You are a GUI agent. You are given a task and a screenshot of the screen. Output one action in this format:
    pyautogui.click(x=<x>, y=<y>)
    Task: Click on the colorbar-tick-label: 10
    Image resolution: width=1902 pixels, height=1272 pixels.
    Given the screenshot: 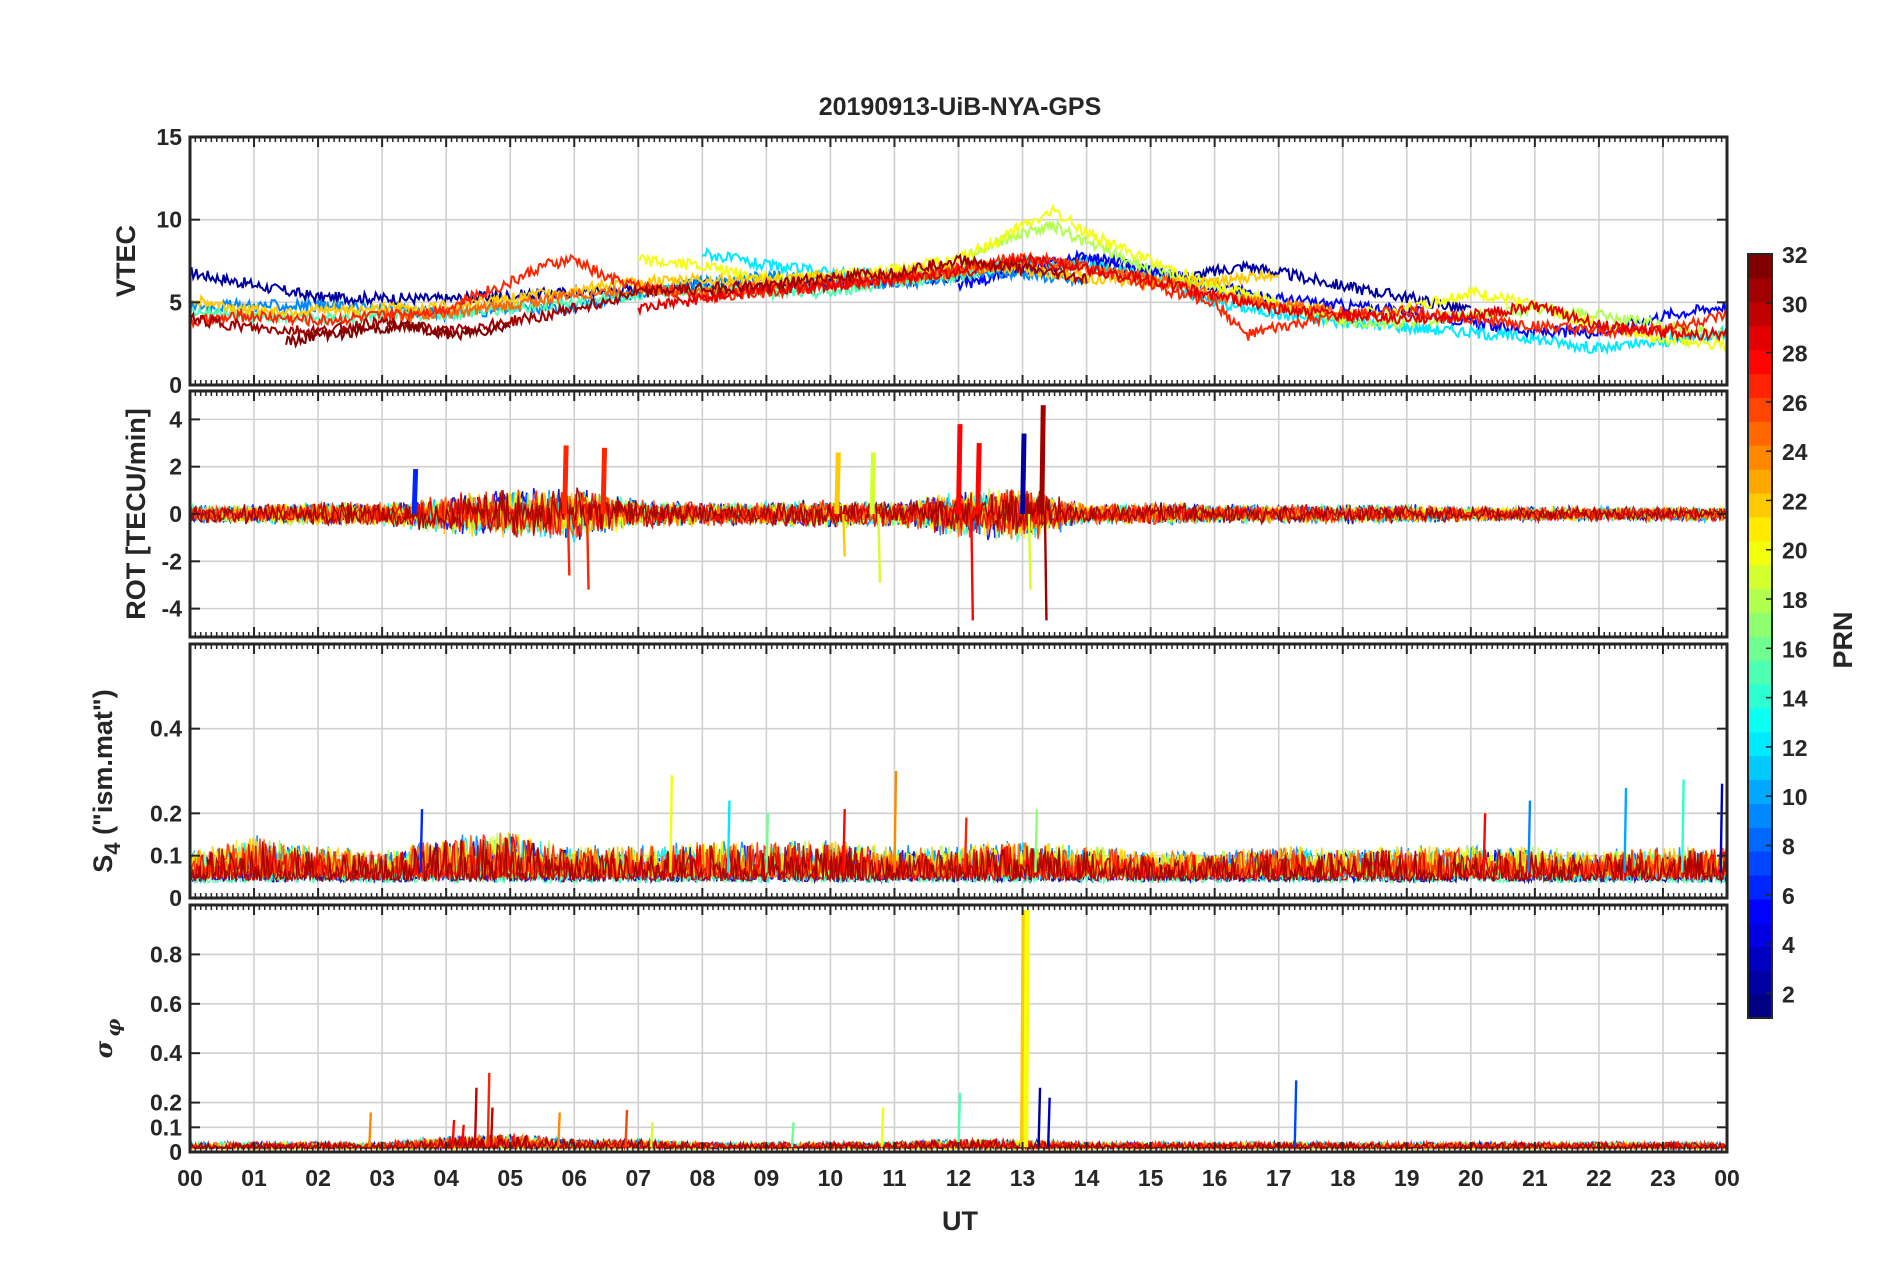 What is the action you would take?
    pyautogui.click(x=1795, y=797)
    